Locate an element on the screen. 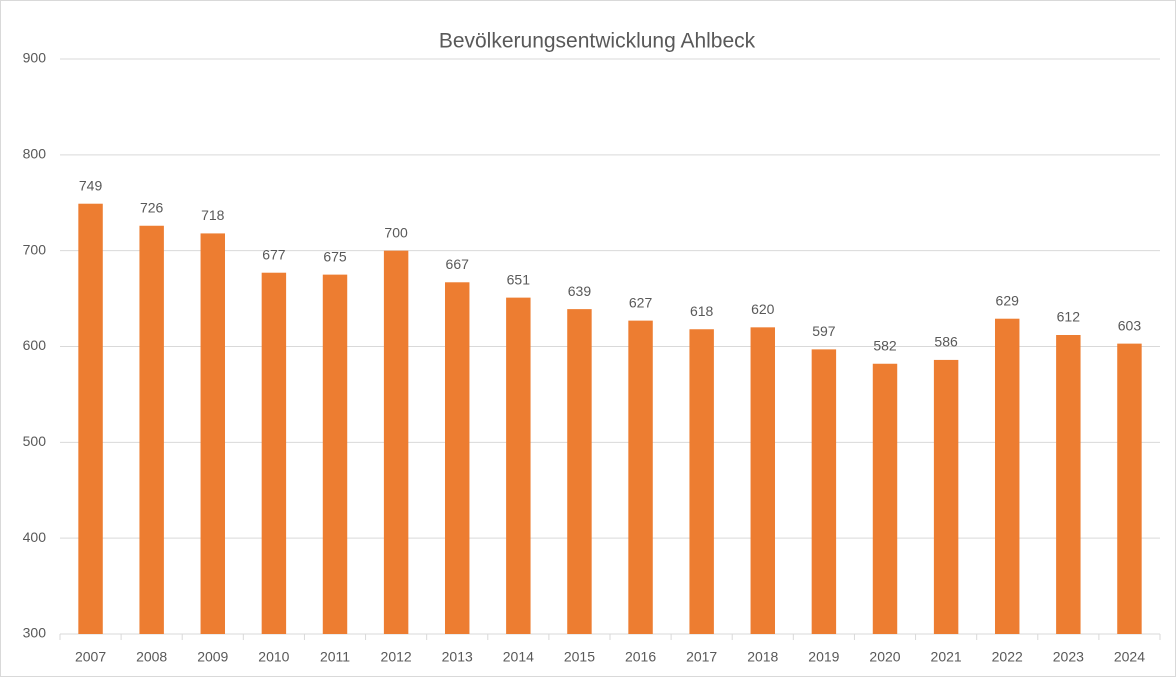 Image resolution: width=1176 pixels, height=677 pixels. data-label: 582 is located at coordinates (885, 345).